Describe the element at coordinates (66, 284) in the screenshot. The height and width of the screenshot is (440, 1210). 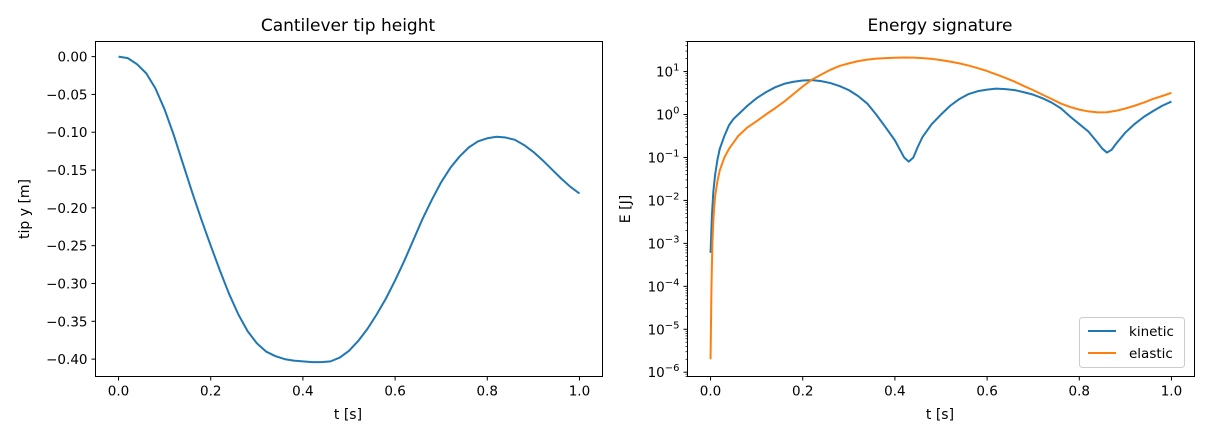
I see `y-tick-label: −0.30` at that location.